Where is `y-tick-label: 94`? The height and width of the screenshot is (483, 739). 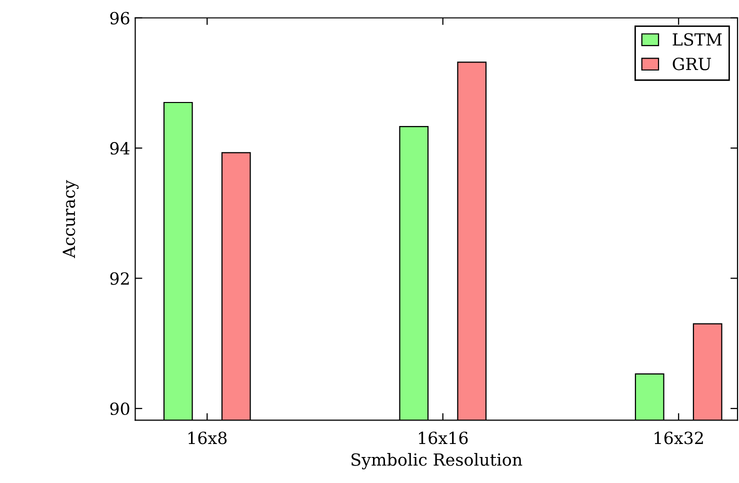 y-tick-label: 94 is located at coordinates (120, 148).